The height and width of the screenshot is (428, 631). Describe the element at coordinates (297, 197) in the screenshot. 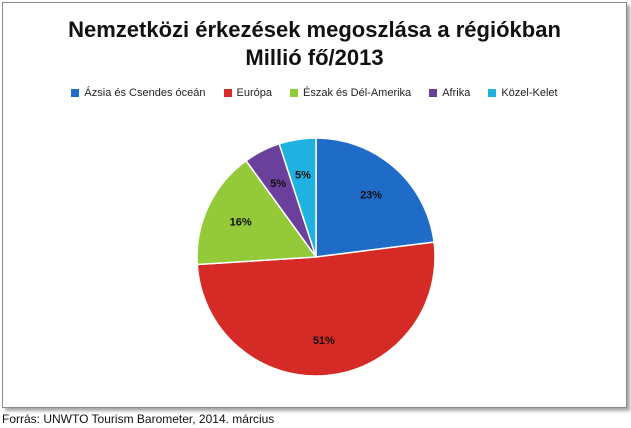

I see `pie-slice-middle-east` at that location.